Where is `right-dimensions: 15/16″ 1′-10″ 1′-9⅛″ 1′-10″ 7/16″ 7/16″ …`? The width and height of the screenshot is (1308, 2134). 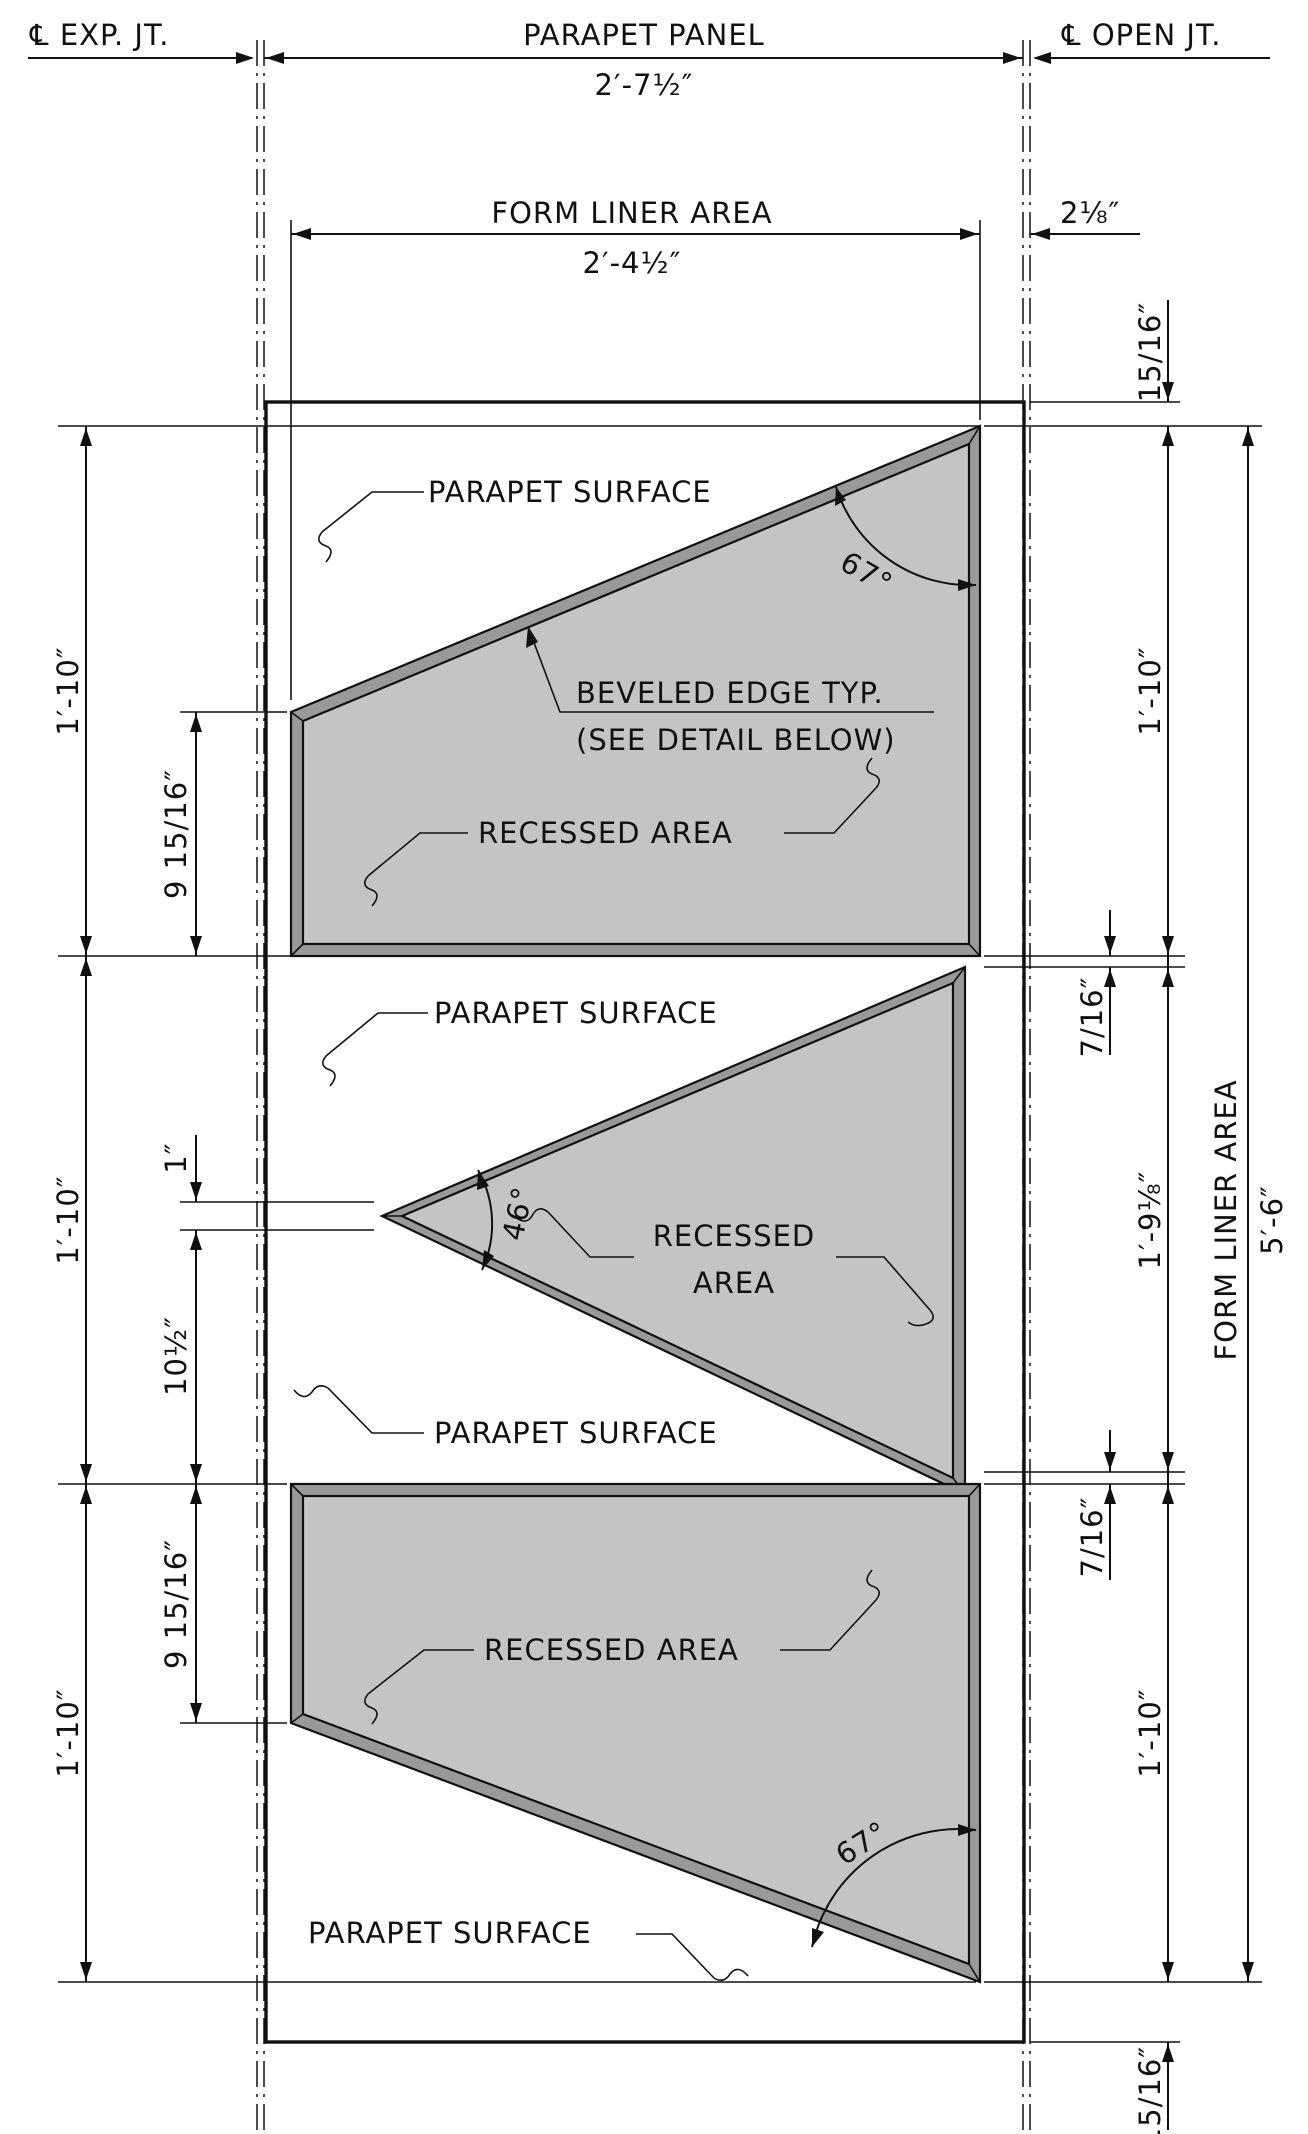 right-dimensions: 15/16″ 1′-10″ 1′-9⅛″ 1′-10″ 7/16″ 7/16″ … is located at coordinates (1182, 1217).